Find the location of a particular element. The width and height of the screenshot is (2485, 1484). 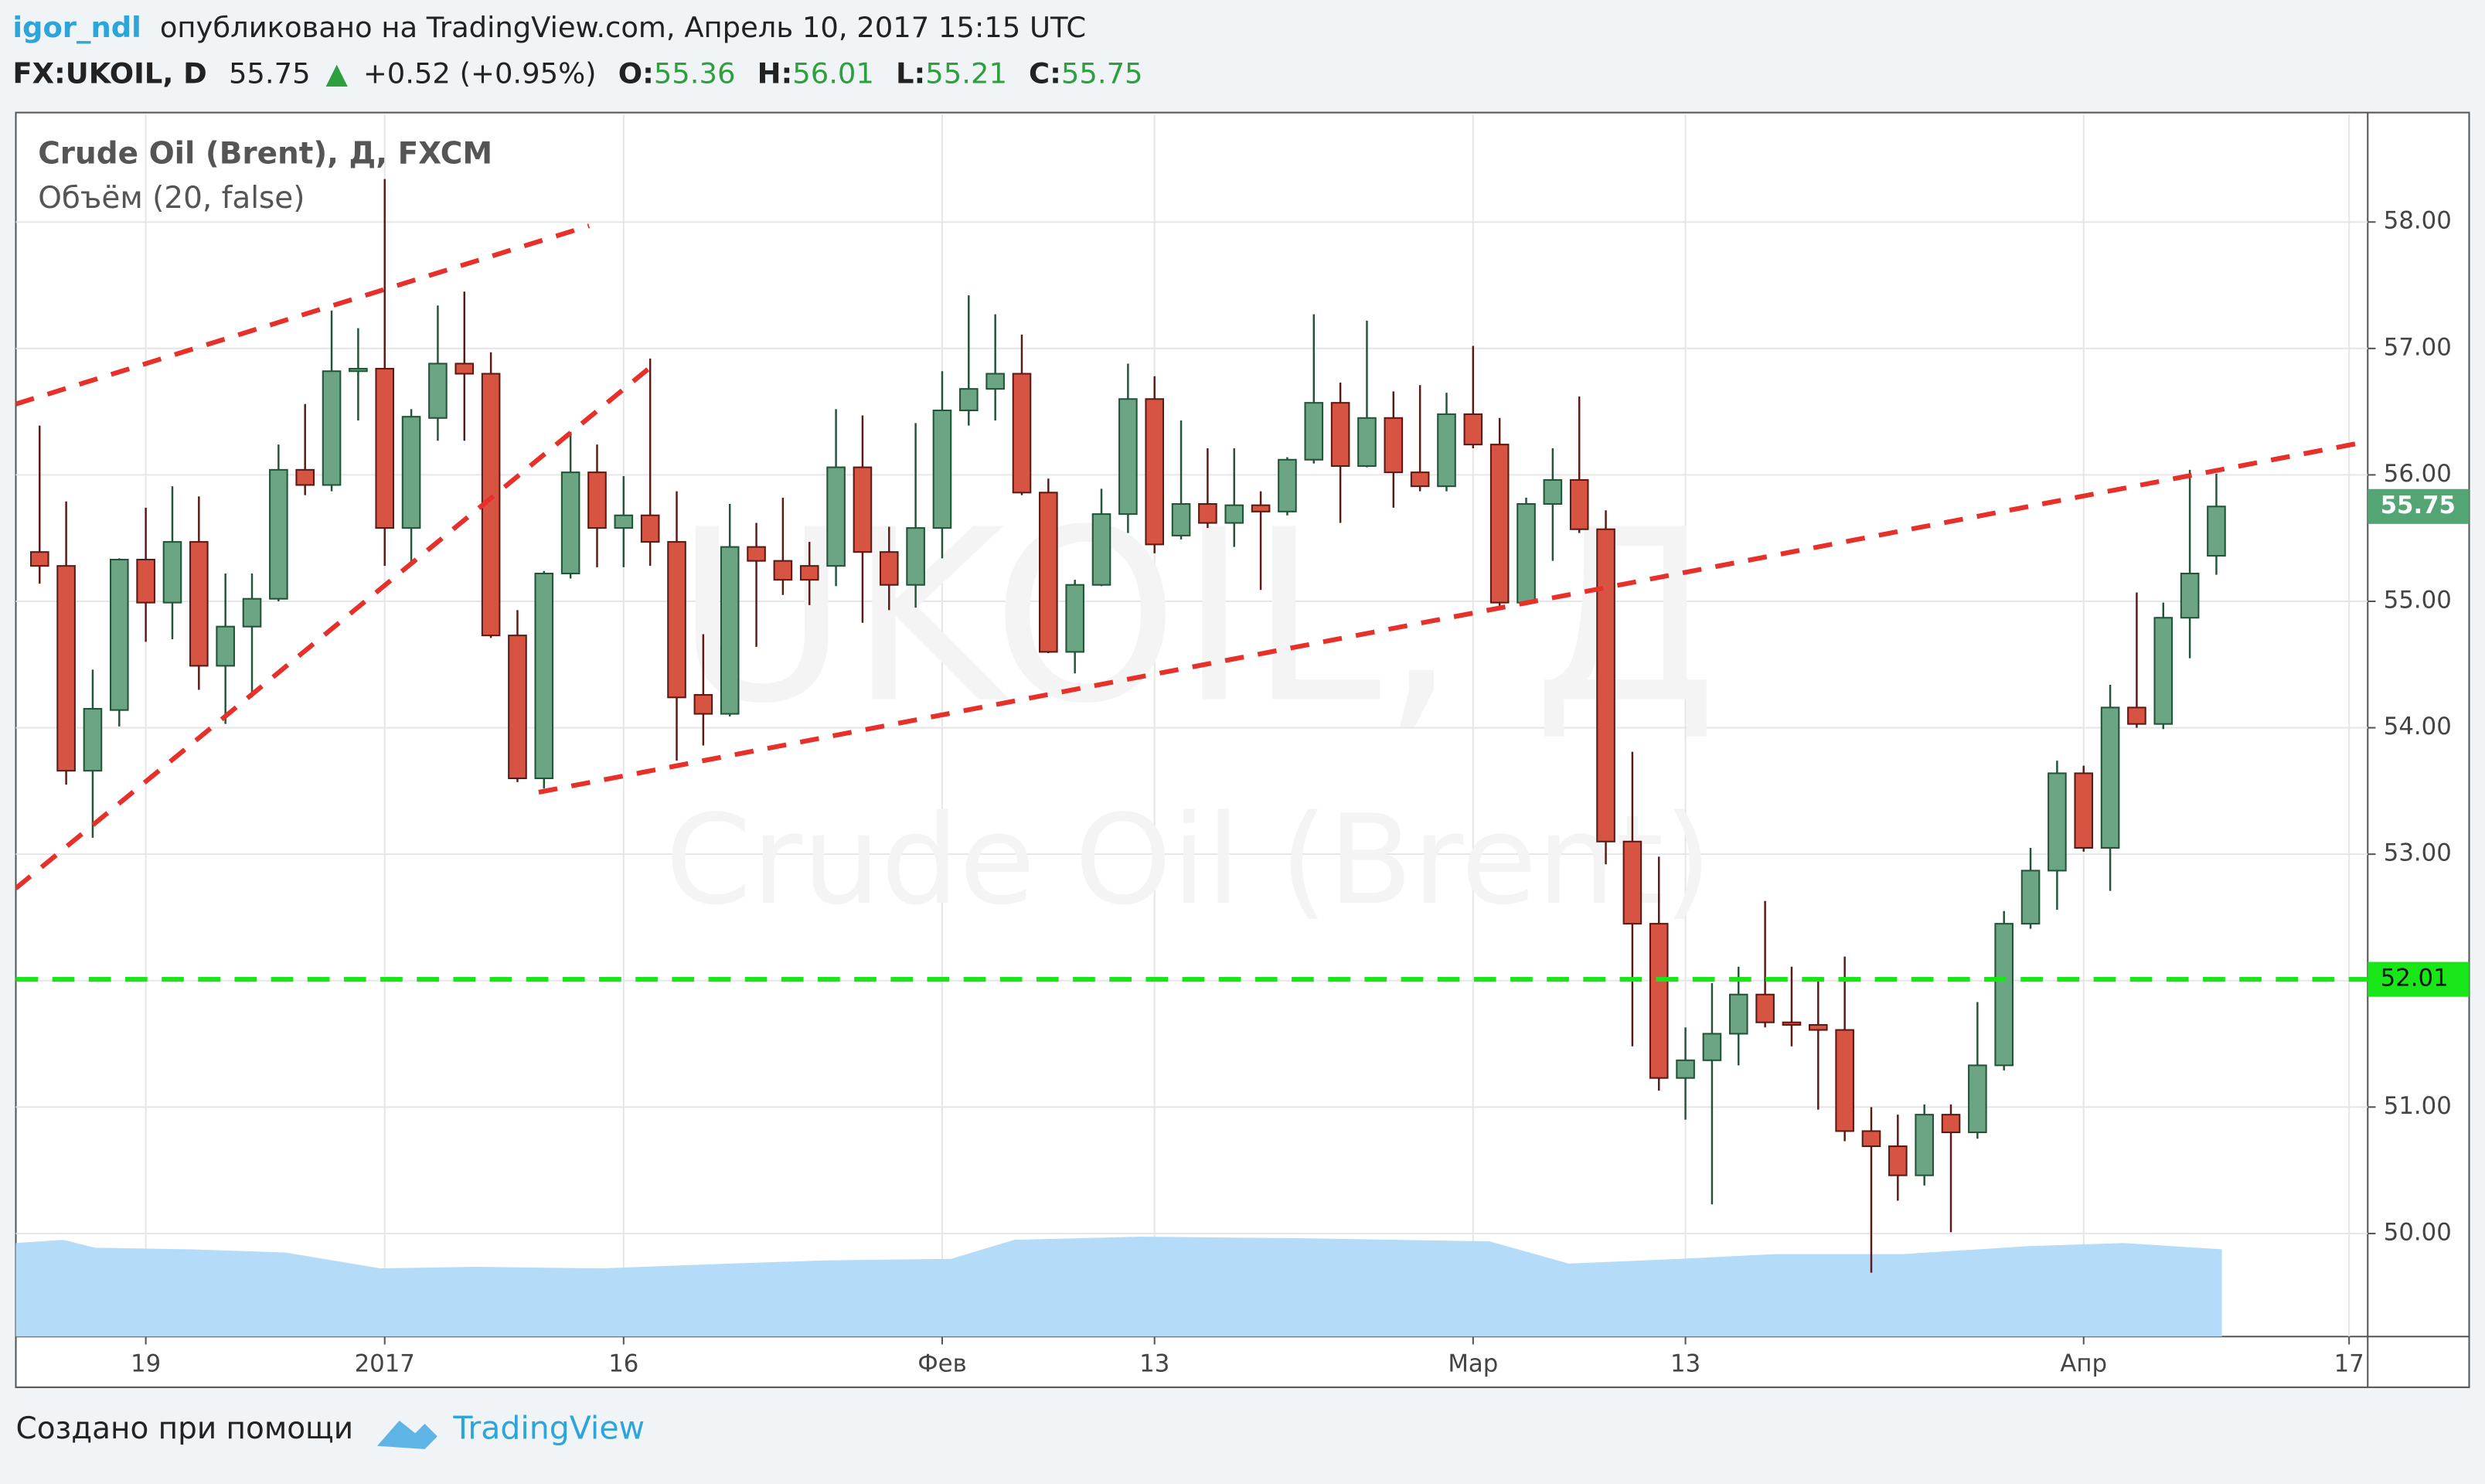

legend-title: Crude Oil (Brent), Д, FXCM is located at coordinates (265, 154).